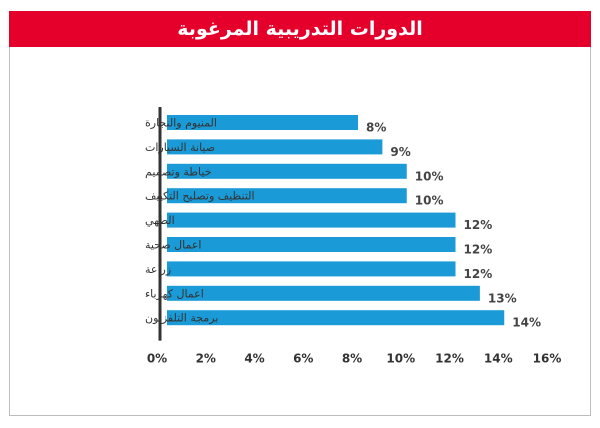  What do you see at coordinates (400, 359) in the screenshot?
I see `x-tick-label: 10%` at bounding box center [400, 359].